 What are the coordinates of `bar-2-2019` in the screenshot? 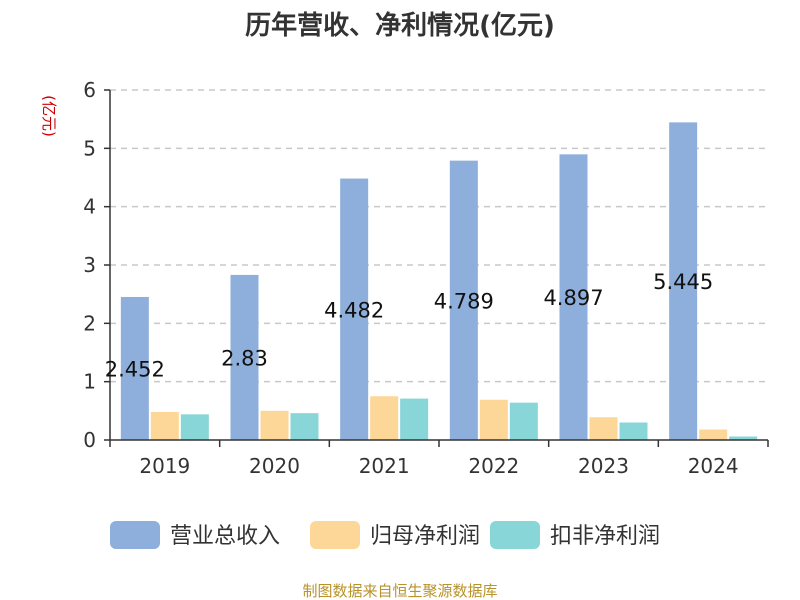 It's located at (164, 426).